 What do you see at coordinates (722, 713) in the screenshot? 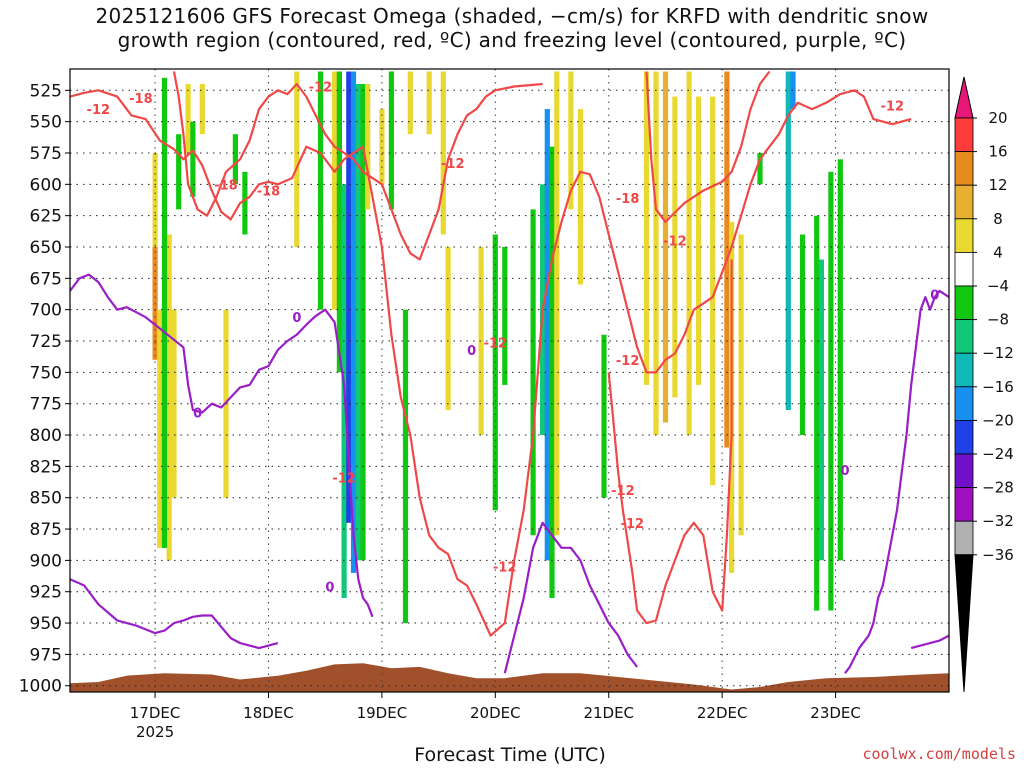
I see `x-tick-label: 22DEC` at bounding box center [722, 713].